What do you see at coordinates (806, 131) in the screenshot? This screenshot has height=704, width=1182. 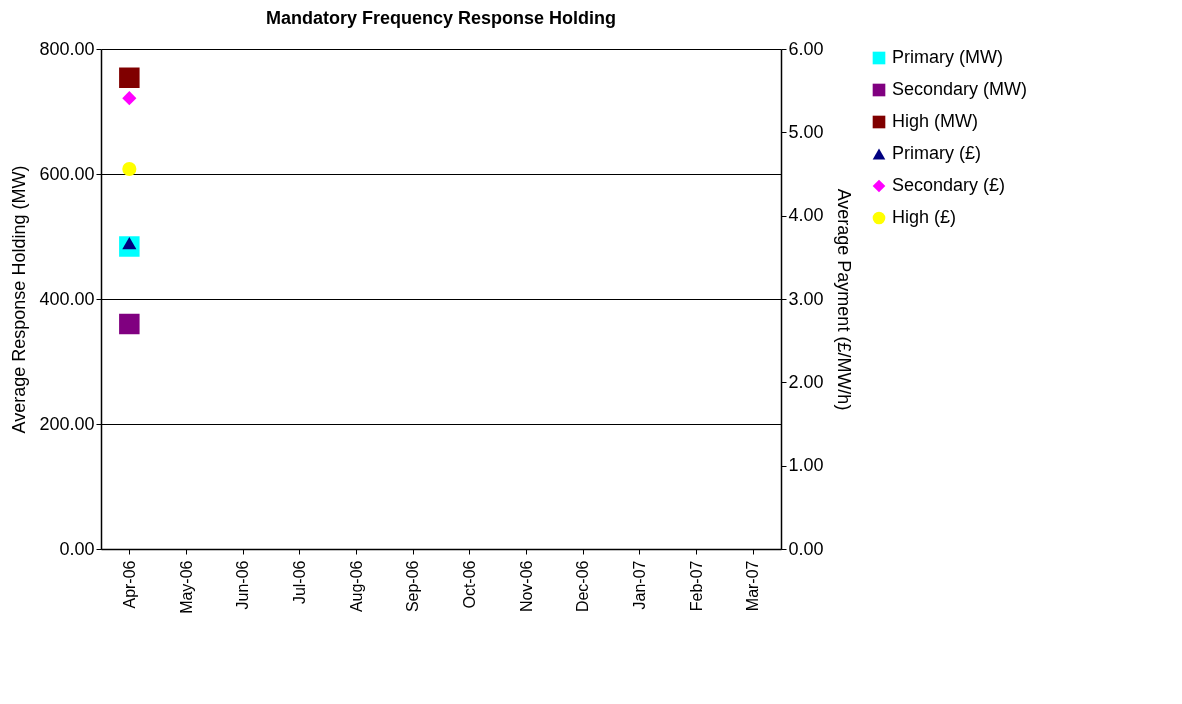 I see `y2-tick-label: 5.00` at bounding box center [806, 131].